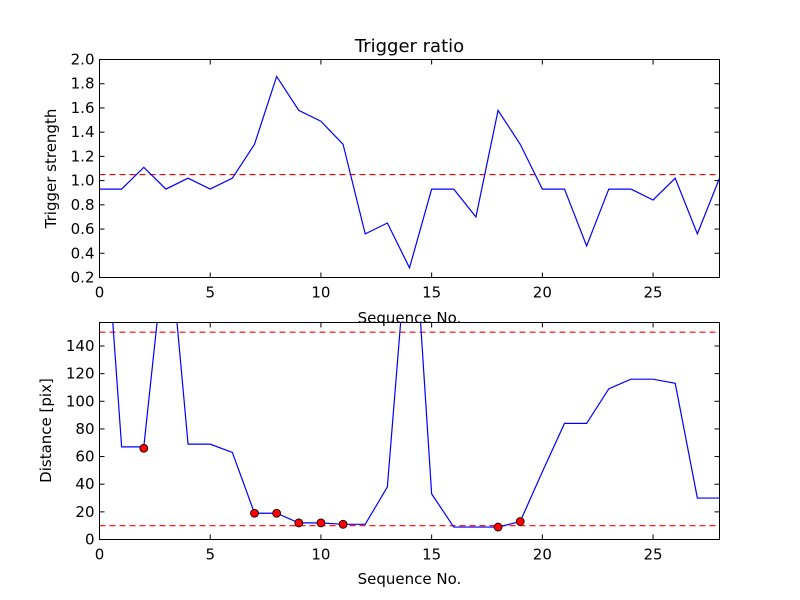  What do you see at coordinates (80, 374) in the screenshot?
I see `y-tick-label: 120` at bounding box center [80, 374].